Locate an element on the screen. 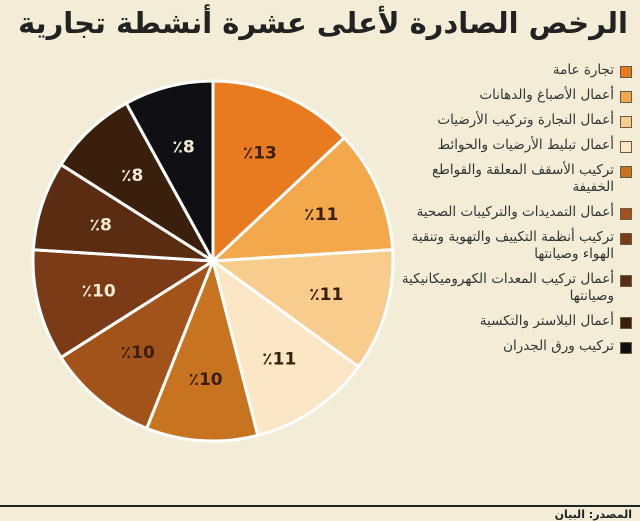  legend-item-3: أعمال النجارة وتركيب الأرضيات is located at coordinates (512, 120).